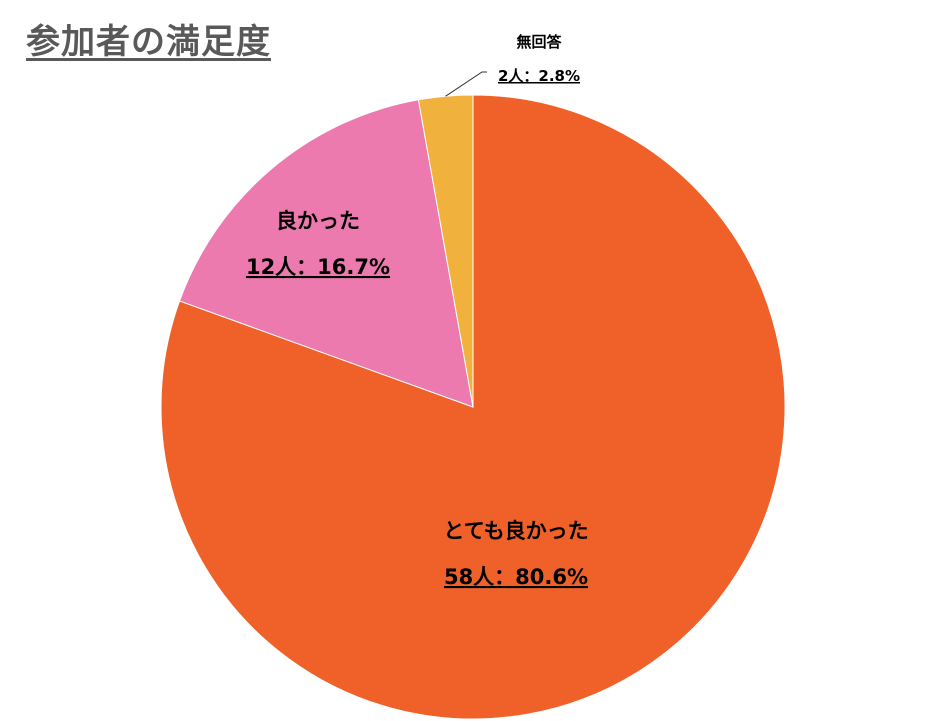 The height and width of the screenshot is (721, 932). I want to click on slice-value-label-0: 58人：80.6%, so click(516, 577).